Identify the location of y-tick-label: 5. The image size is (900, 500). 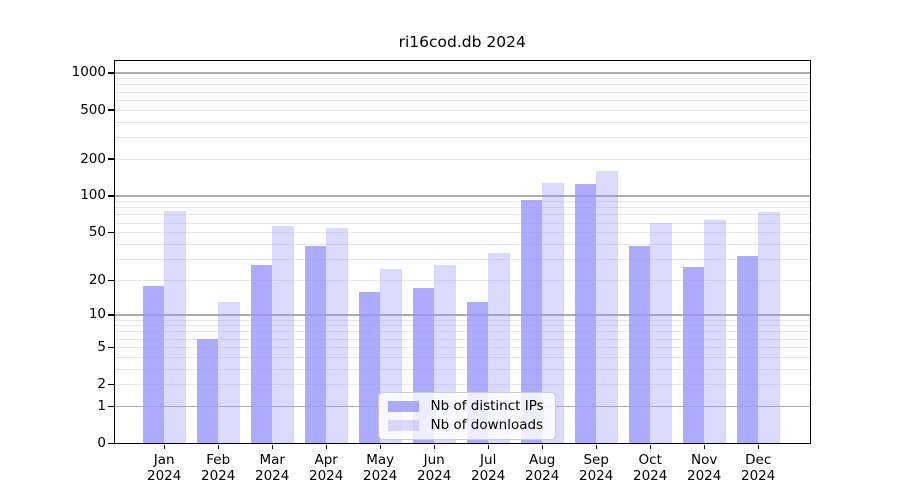
(101, 346).